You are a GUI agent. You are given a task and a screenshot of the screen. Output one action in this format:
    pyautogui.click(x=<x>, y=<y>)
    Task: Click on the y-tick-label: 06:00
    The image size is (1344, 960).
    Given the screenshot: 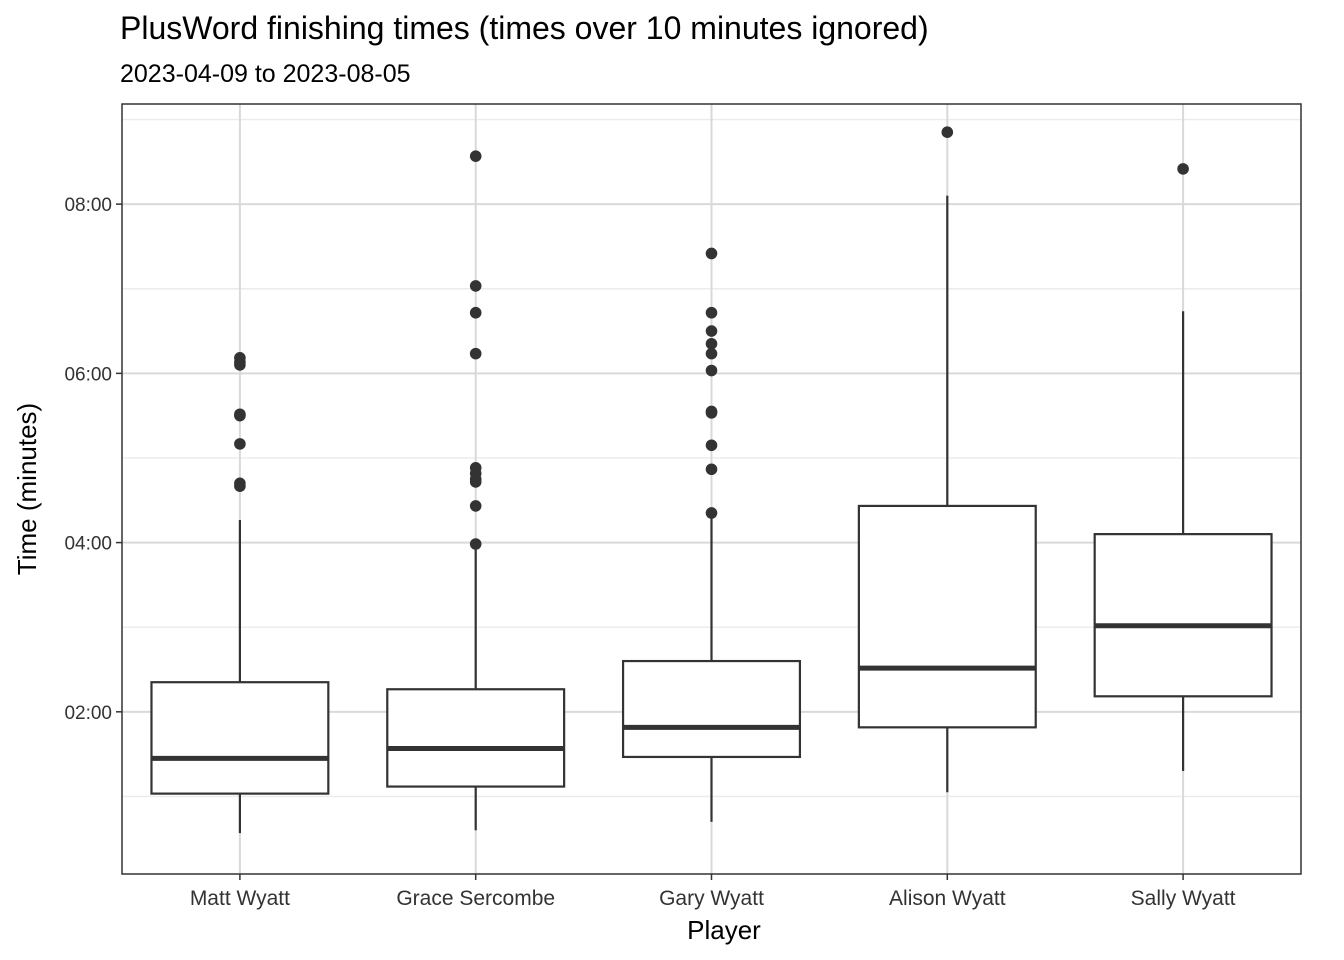 What is the action you would take?
    pyautogui.click(x=88, y=374)
    